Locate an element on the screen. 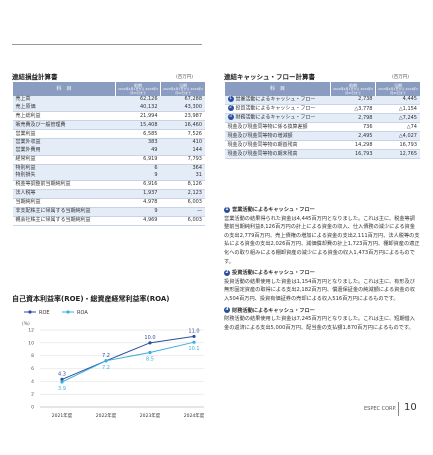  cell-text: 6,916 is located at coordinates (150, 183).